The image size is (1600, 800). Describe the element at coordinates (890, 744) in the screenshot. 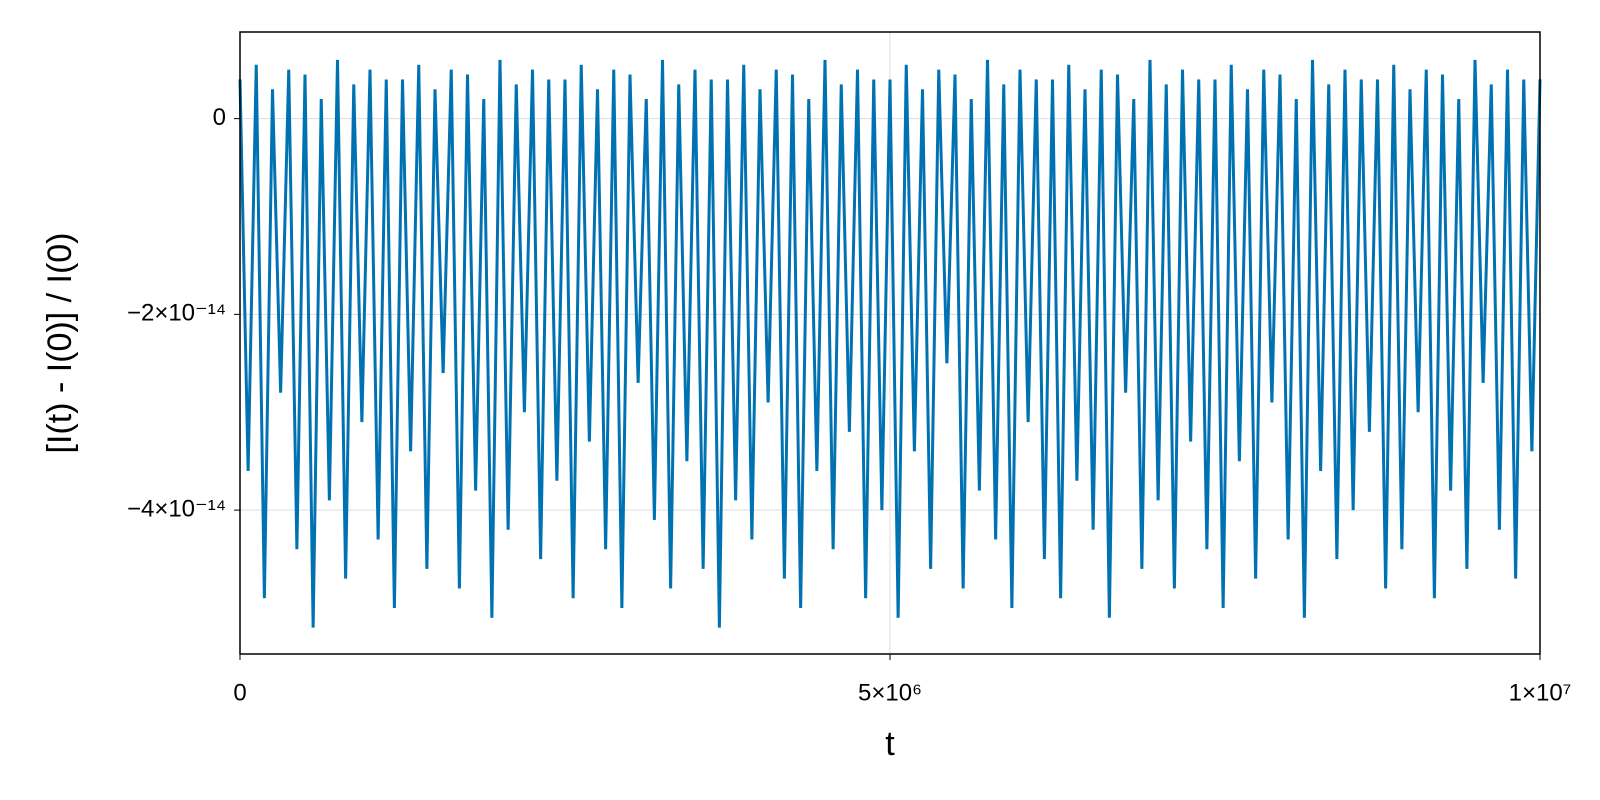

I see `x-axis-title: t` at that location.